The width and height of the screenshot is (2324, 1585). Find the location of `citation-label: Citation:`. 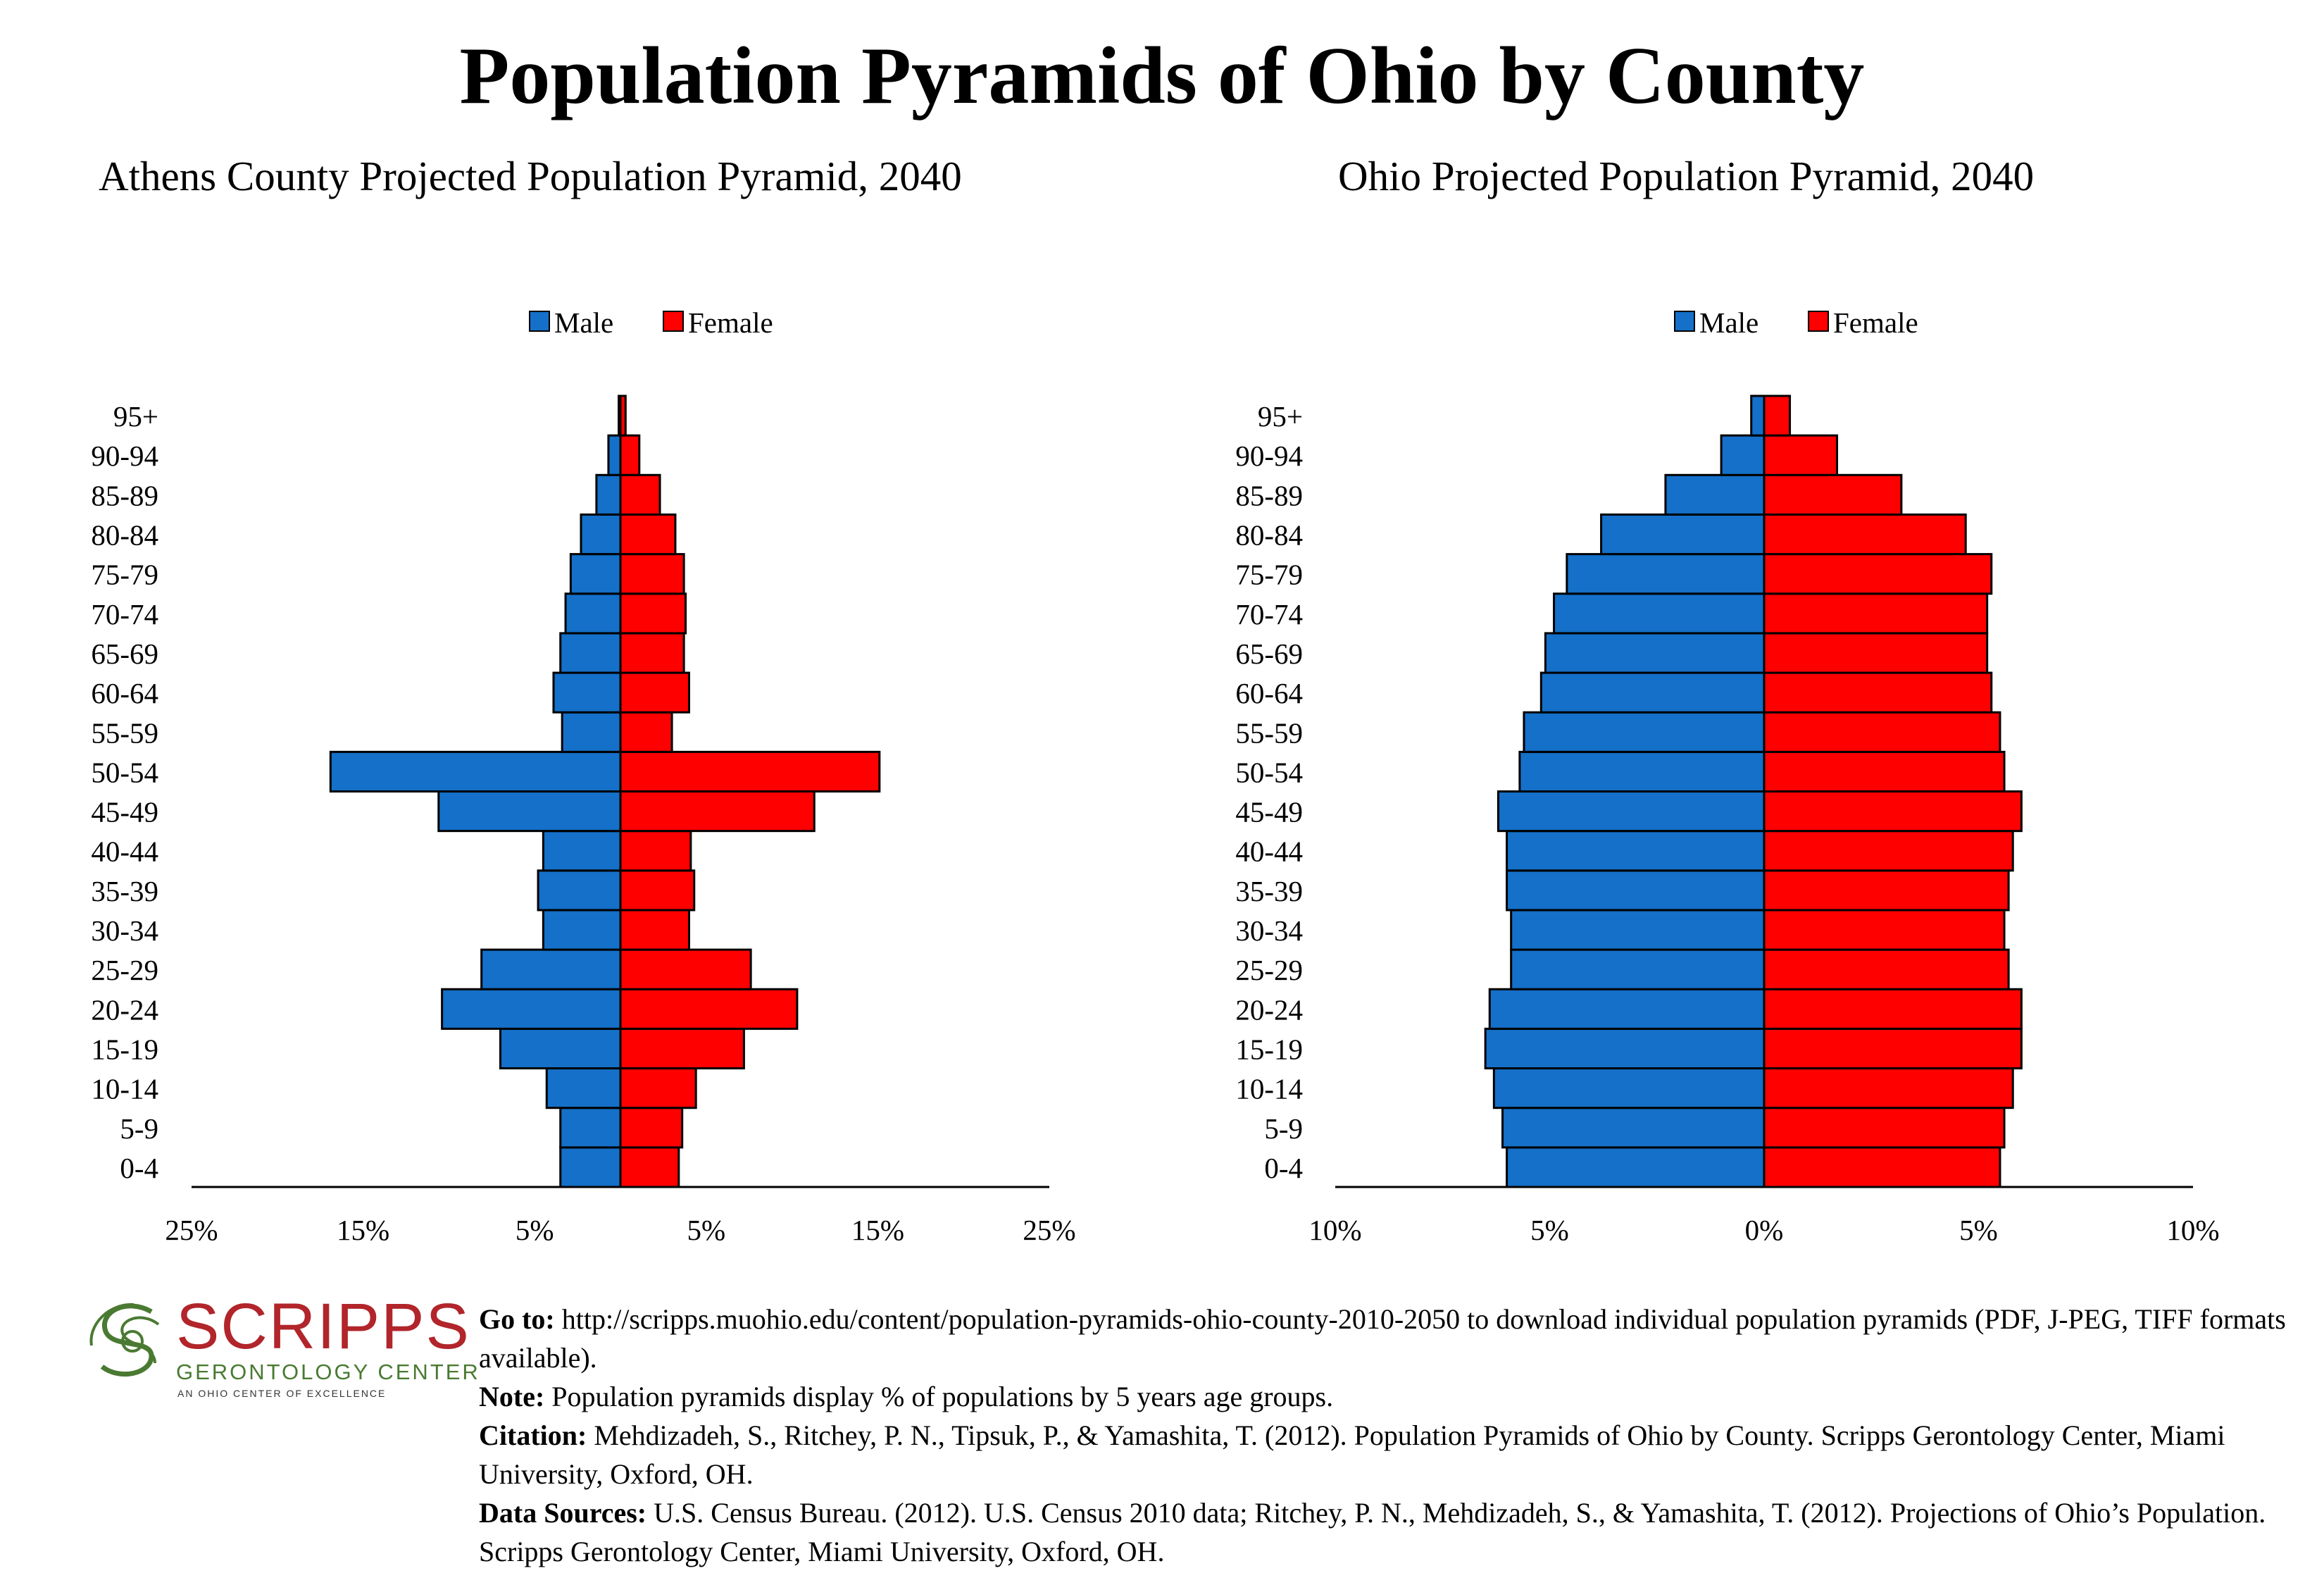

citation-label: Citation: is located at coordinates (533, 1435).